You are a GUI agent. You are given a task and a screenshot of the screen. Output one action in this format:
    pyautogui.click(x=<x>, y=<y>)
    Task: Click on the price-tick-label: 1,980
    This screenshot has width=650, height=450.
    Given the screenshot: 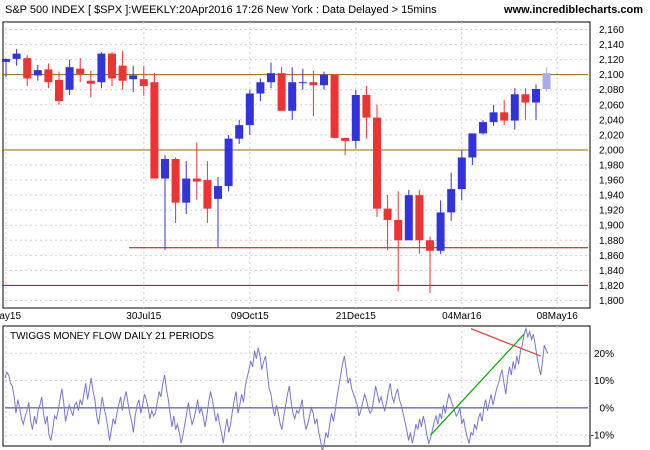 What is the action you would take?
    pyautogui.click(x=611, y=166)
    